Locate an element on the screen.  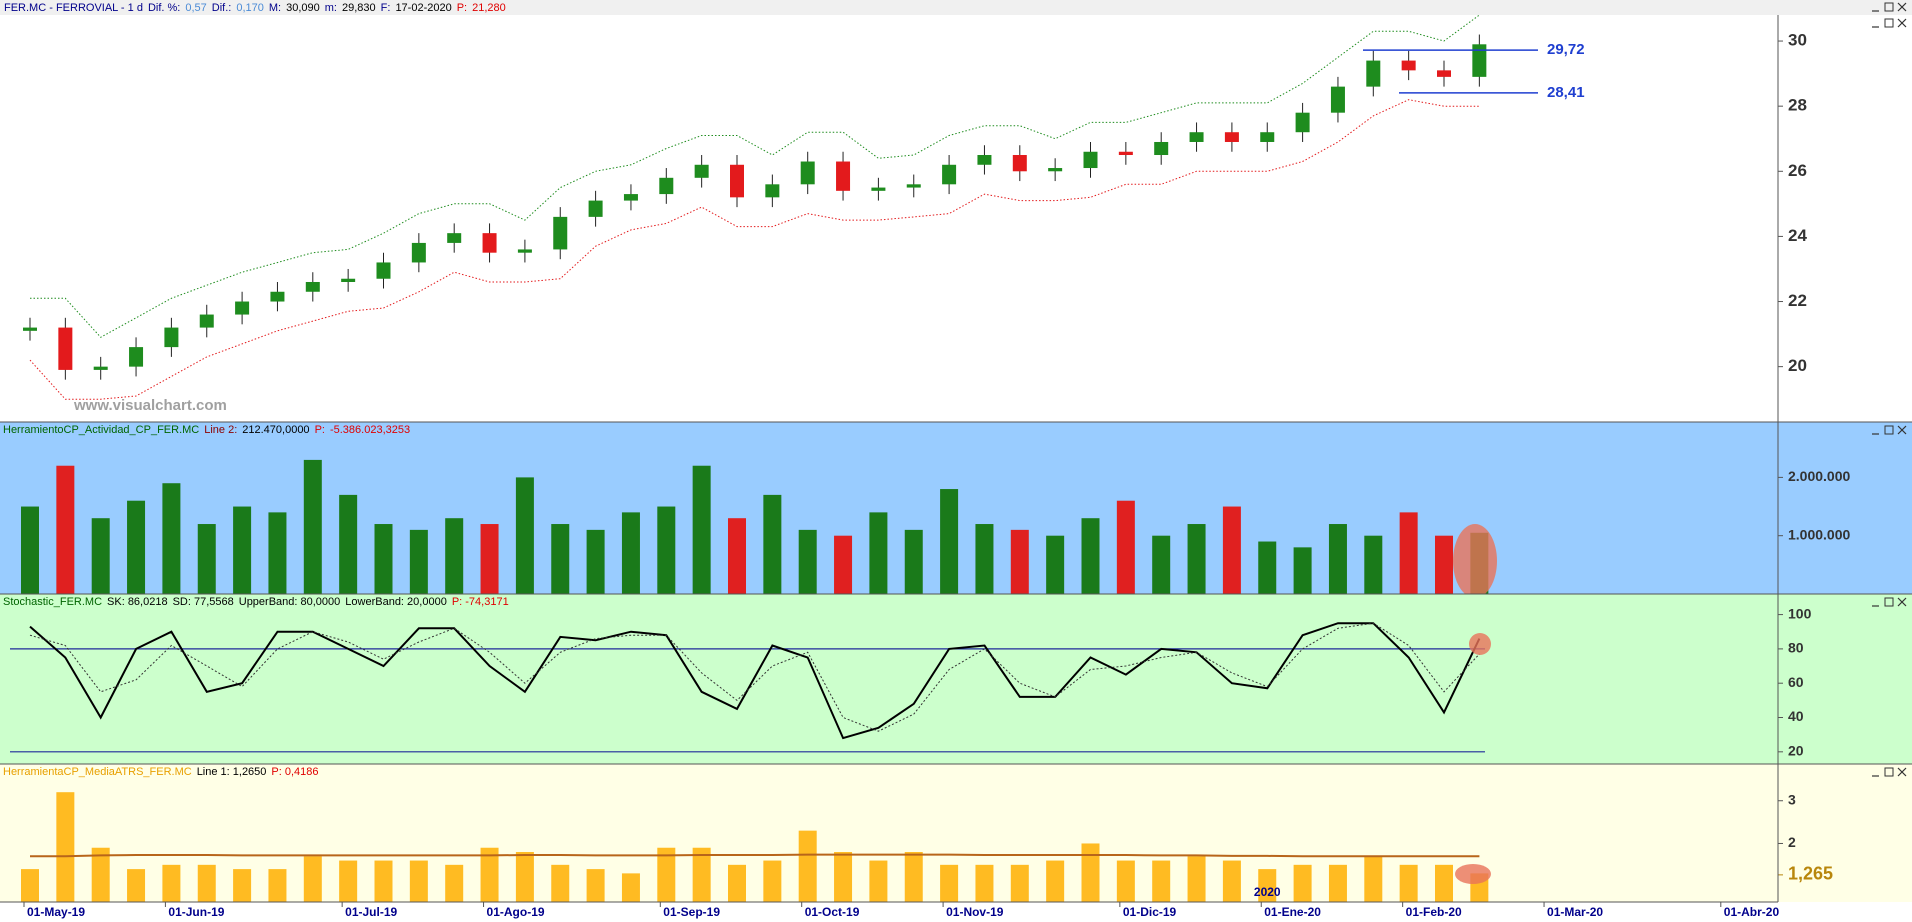
info-segment: P: 0,4186 is located at coordinates (294, 772).